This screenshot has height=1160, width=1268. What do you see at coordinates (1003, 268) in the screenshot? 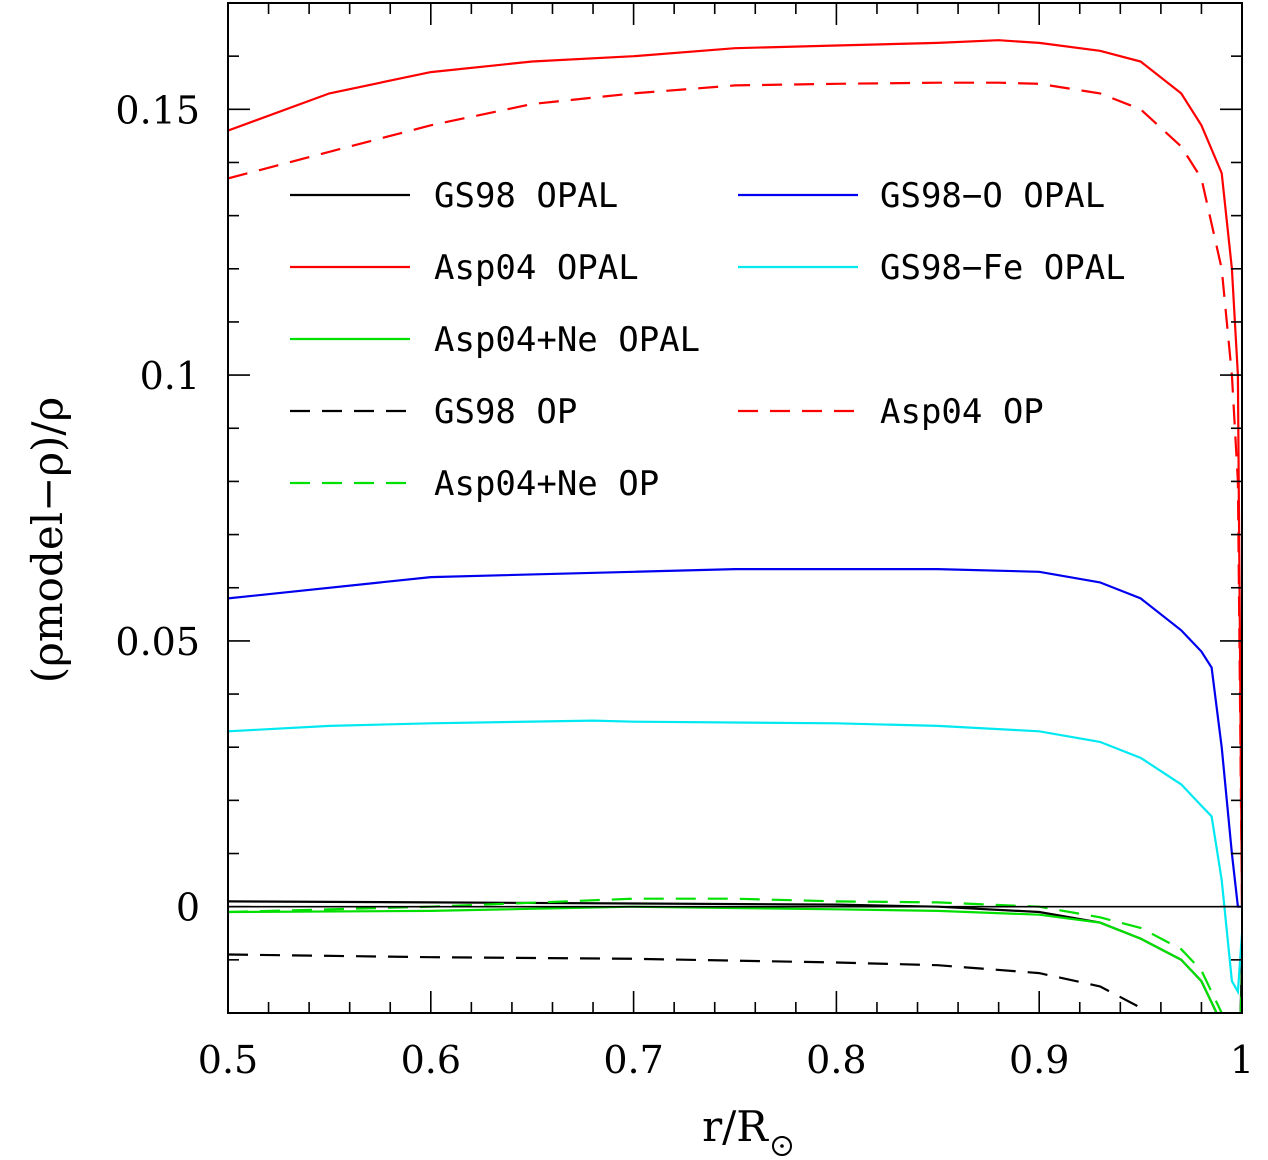
I see `legend-label-gs98-fe-opal: GS98−Fe OPAL` at bounding box center [1003, 268].